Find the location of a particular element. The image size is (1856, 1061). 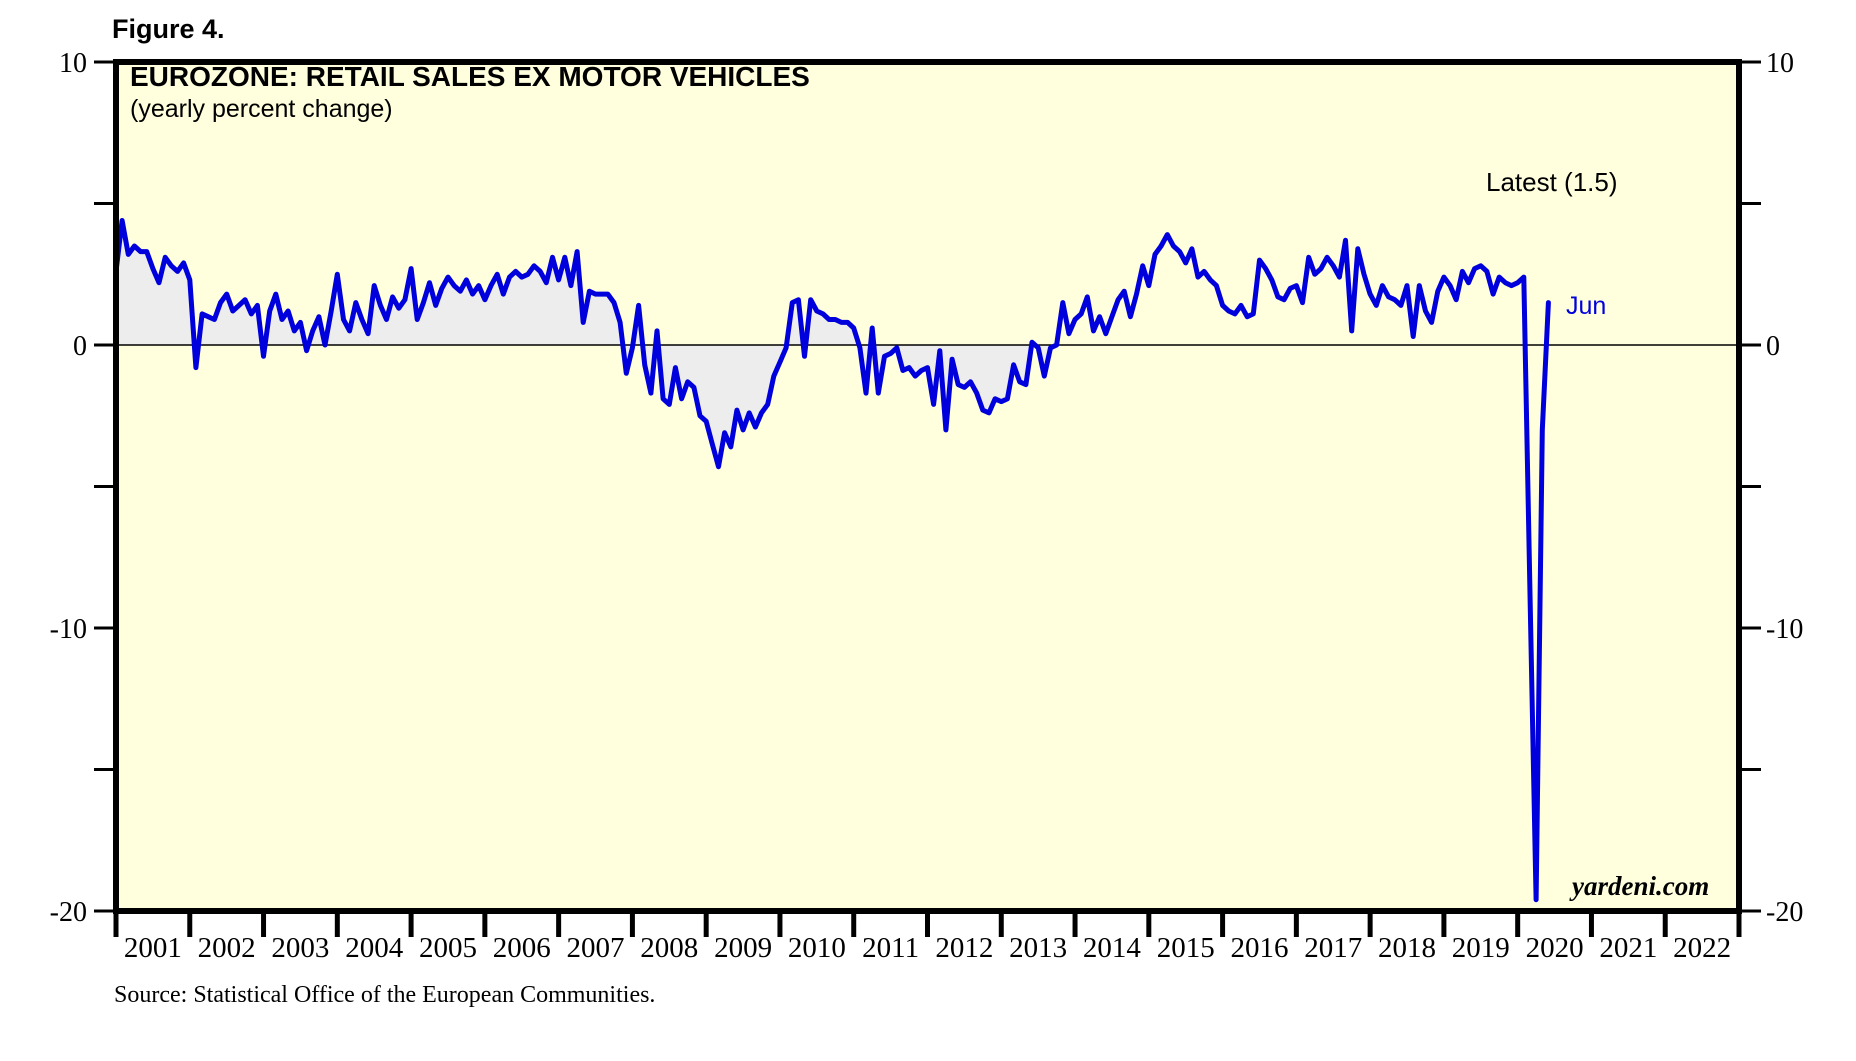

x-axis-year-label: 2006 is located at coordinates (522, 948).